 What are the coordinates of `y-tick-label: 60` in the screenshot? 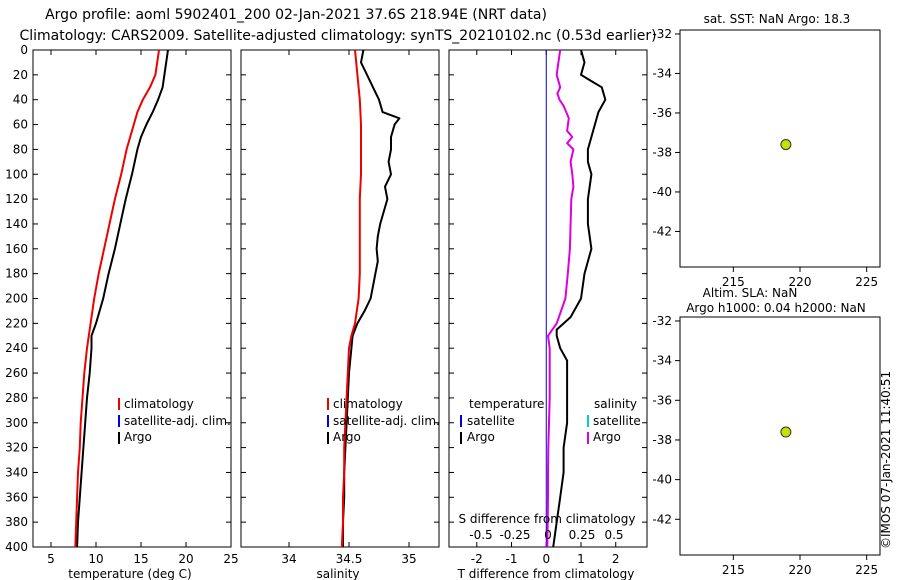 It's located at (20, 125).